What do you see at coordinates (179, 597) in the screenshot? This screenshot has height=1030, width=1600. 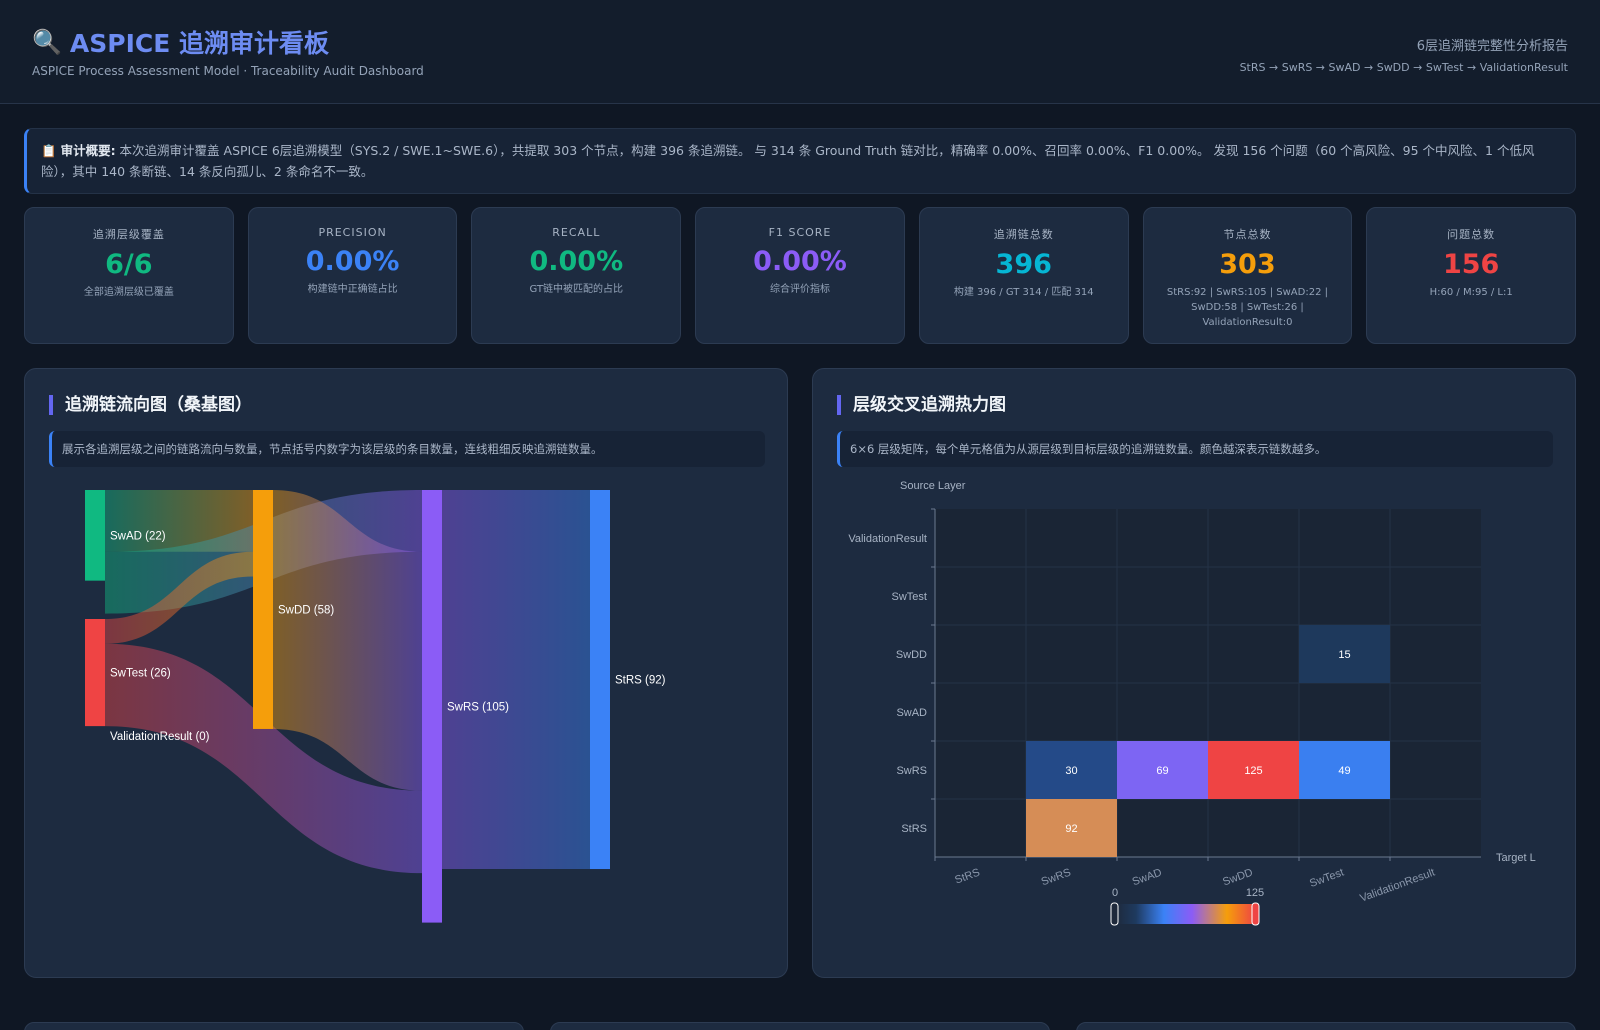 I see `sankey-link-swtest-swdd` at bounding box center [179, 597].